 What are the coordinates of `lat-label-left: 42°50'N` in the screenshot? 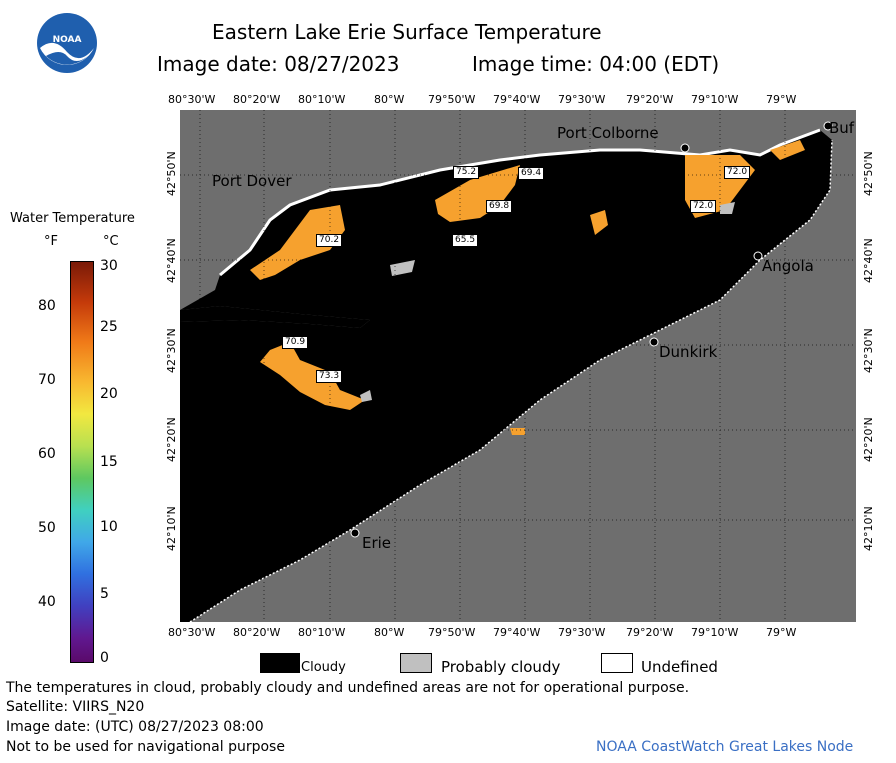 It's located at (171, 173).